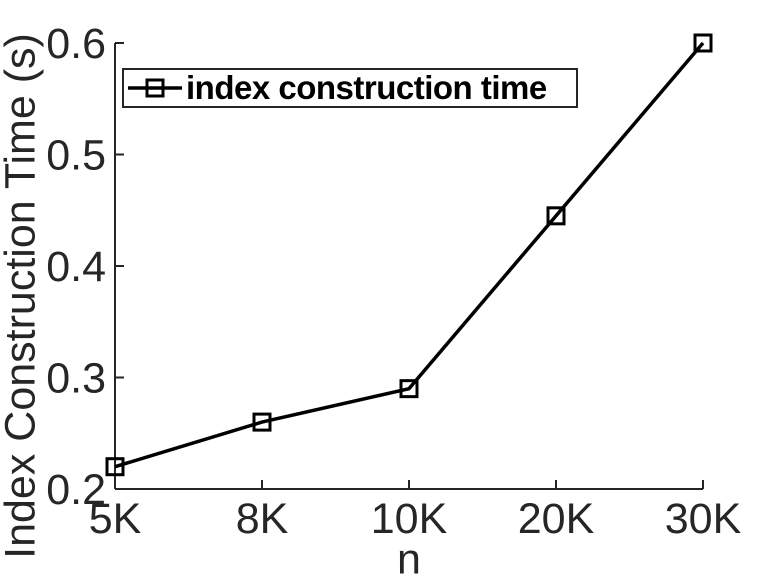  What do you see at coordinates (155, 88) in the screenshot?
I see `legend-line-marker-icon` at bounding box center [155, 88].